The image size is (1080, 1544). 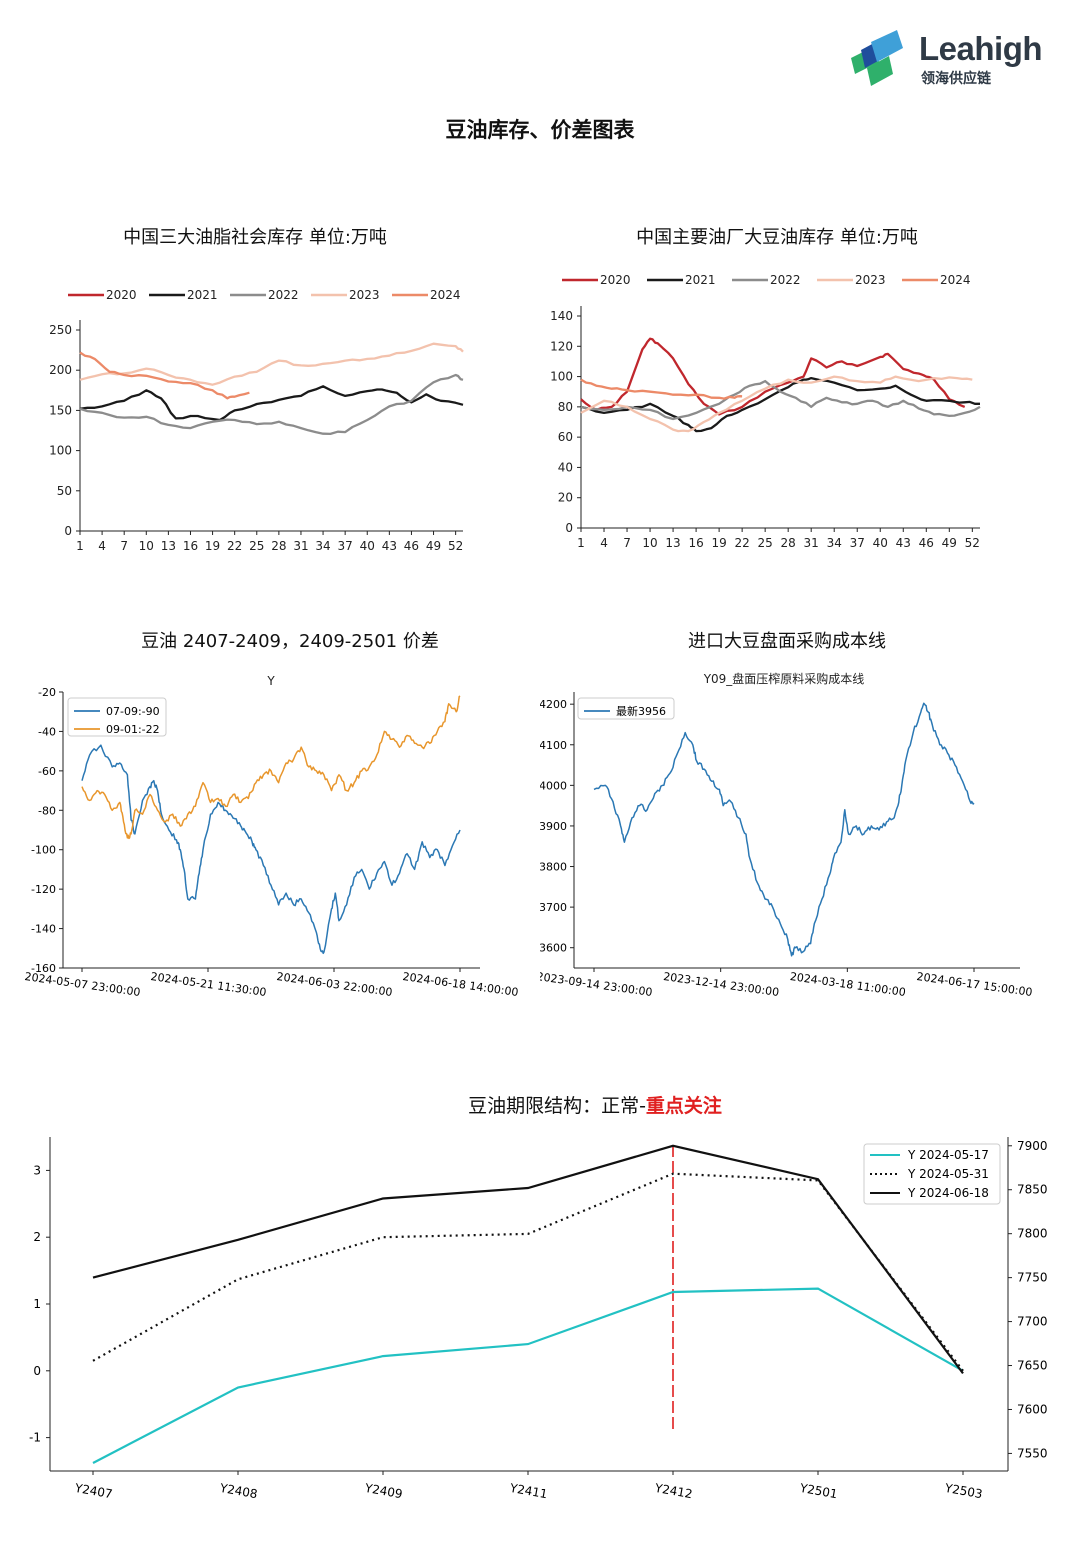 What do you see at coordinates (1032, 1190) in the screenshot?
I see `right-tick-label: 7850` at bounding box center [1032, 1190].